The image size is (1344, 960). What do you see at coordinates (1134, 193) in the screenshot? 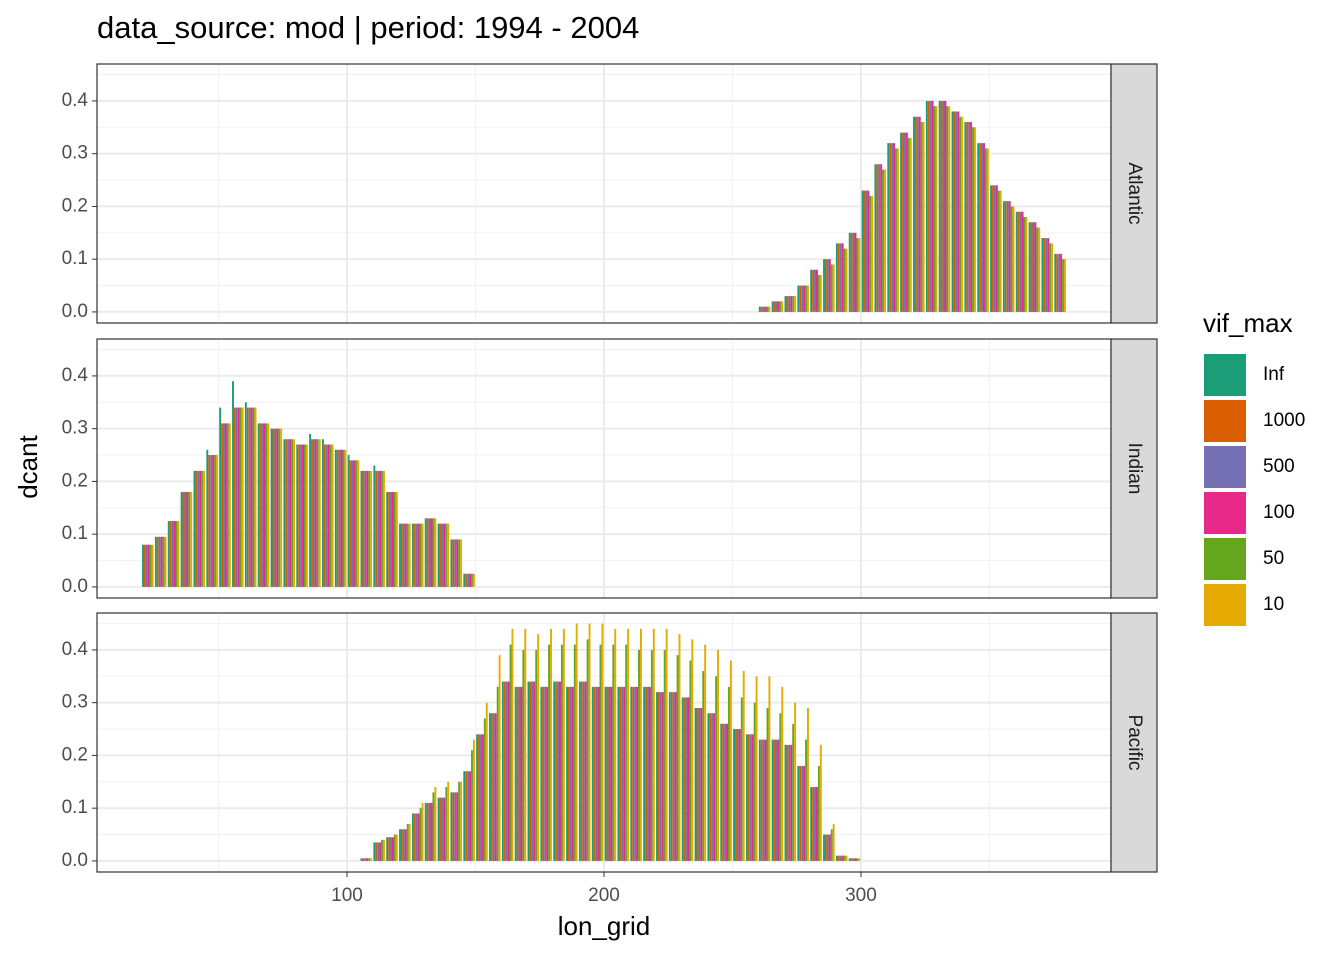
I see `strip-label: Atlantic` at bounding box center [1134, 193].